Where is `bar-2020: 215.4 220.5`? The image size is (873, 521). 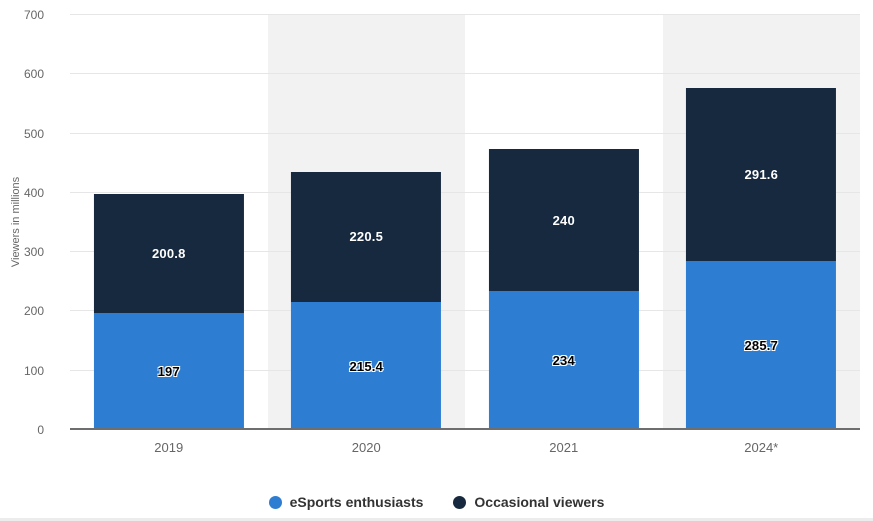 bar-2020: 215.4 220.5 is located at coordinates (366, 222).